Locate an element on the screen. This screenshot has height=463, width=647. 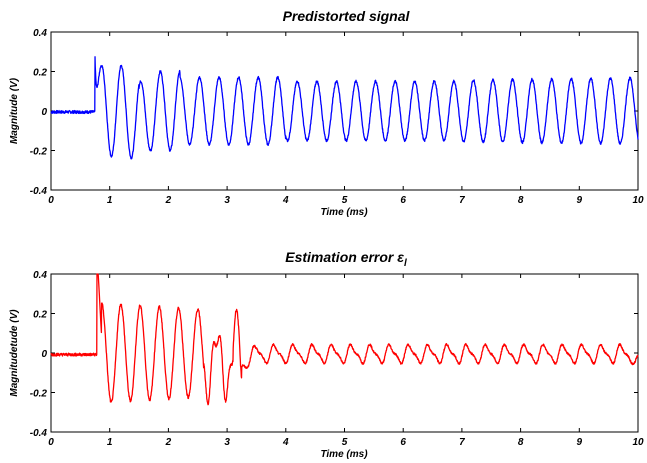
y-axis-label: Magnitudetude (V) is located at coordinates (14, 353).